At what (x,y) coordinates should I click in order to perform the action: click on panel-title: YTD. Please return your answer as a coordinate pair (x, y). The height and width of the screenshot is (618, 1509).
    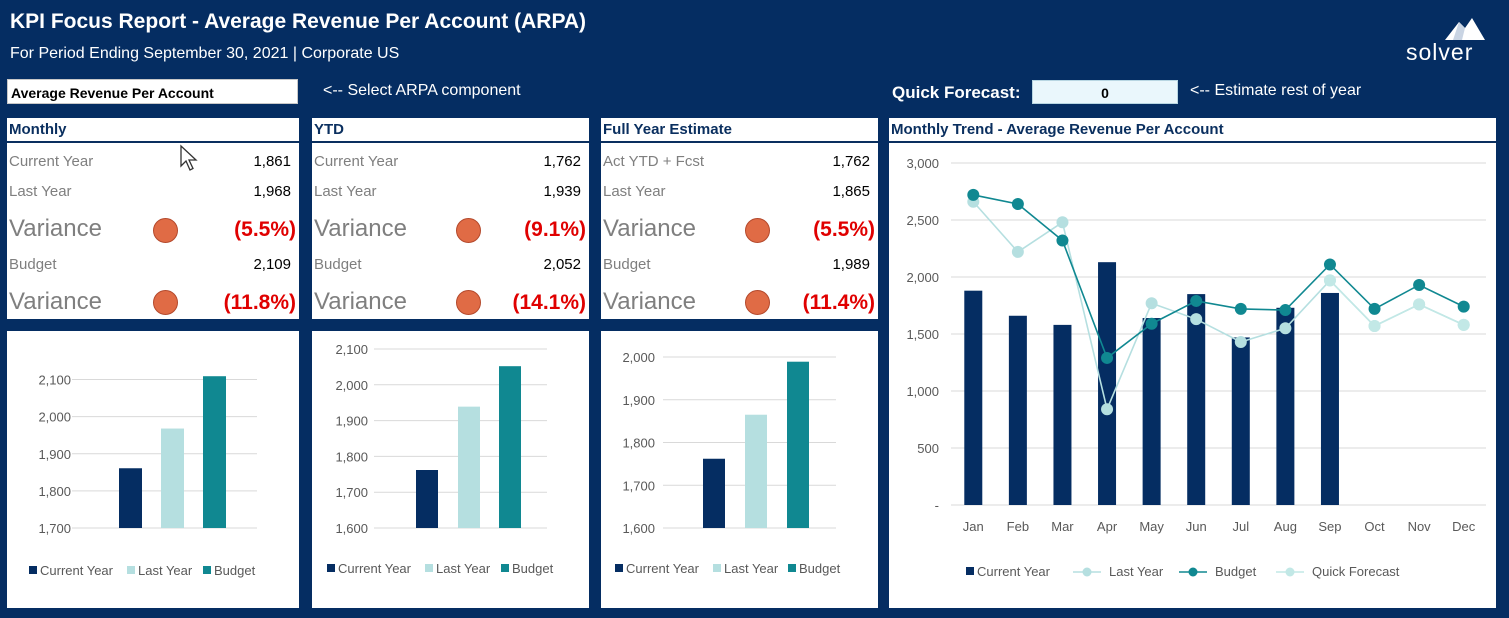
    Looking at the image, I should click on (329, 129).